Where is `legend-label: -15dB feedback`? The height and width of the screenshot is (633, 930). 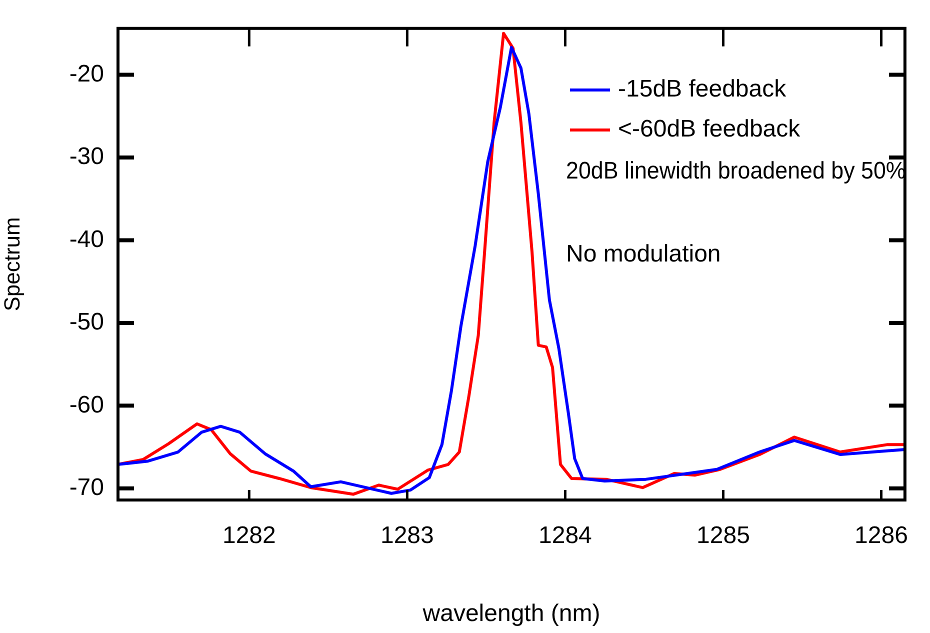
legend-label: -15dB feedback is located at coordinates (703, 89).